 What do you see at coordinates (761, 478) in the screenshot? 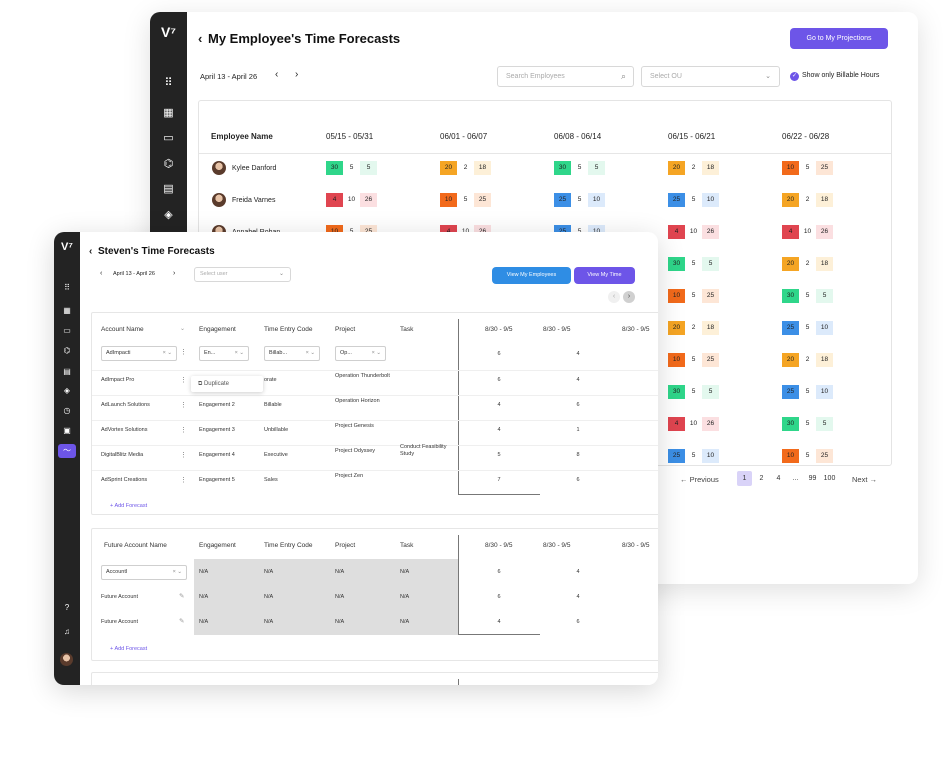
I see `page-number: 2` at bounding box center [761, 478].